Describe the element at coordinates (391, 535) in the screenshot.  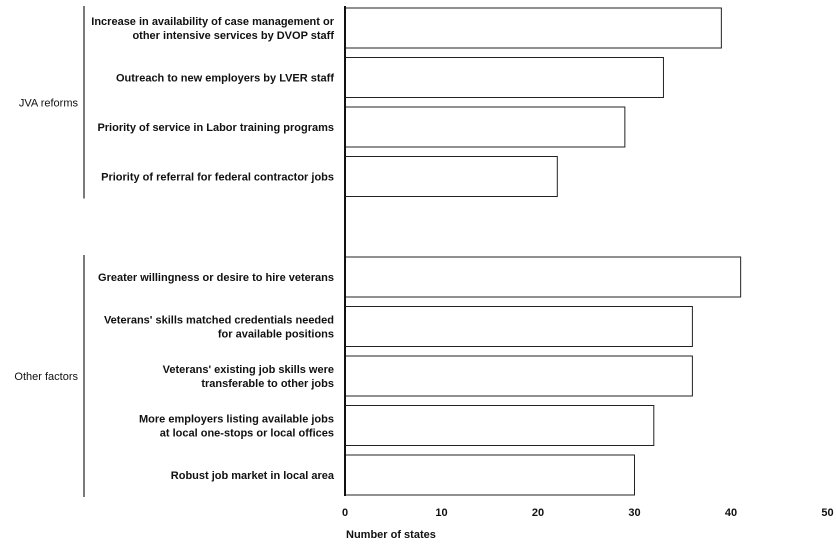
I see `x-axis-title: Number of states` at that location.